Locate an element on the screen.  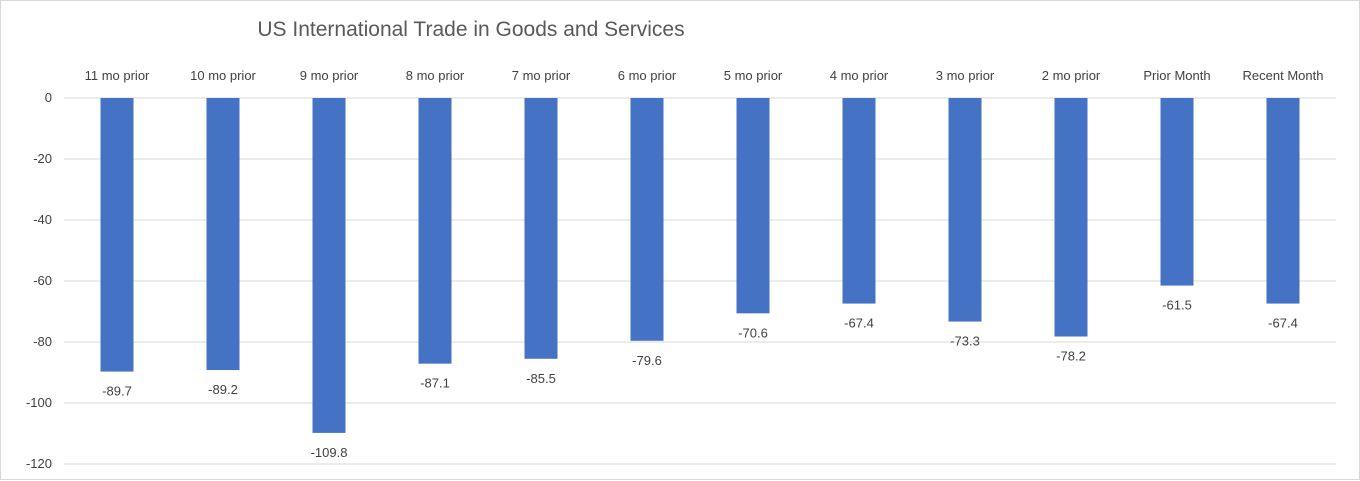
data-label: -89.7 is located at coordinates (117, 391).